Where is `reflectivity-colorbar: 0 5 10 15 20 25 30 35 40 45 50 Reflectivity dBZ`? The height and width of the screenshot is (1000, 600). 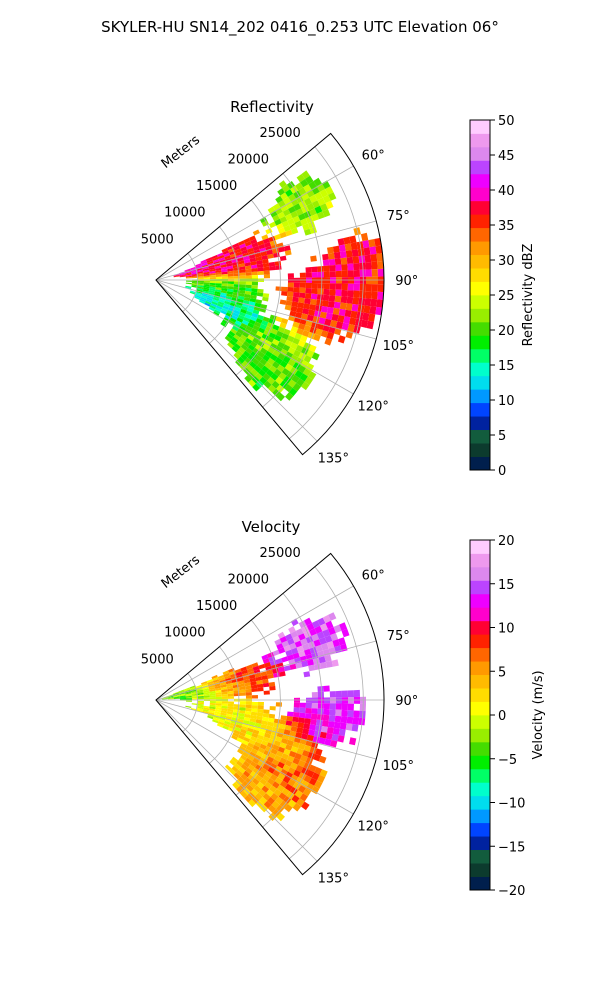 reflectivity-colorbar: 0 5 10 15 20 25 30 35 40 45 50 Reflectivity dBZ is located at coordinates (502, 296).